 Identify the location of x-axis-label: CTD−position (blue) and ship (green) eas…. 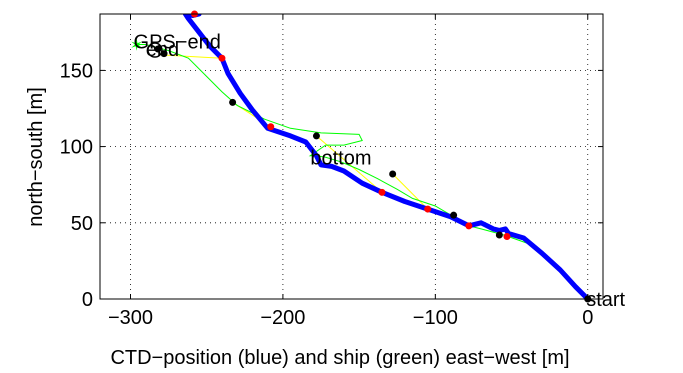
(339, 358).